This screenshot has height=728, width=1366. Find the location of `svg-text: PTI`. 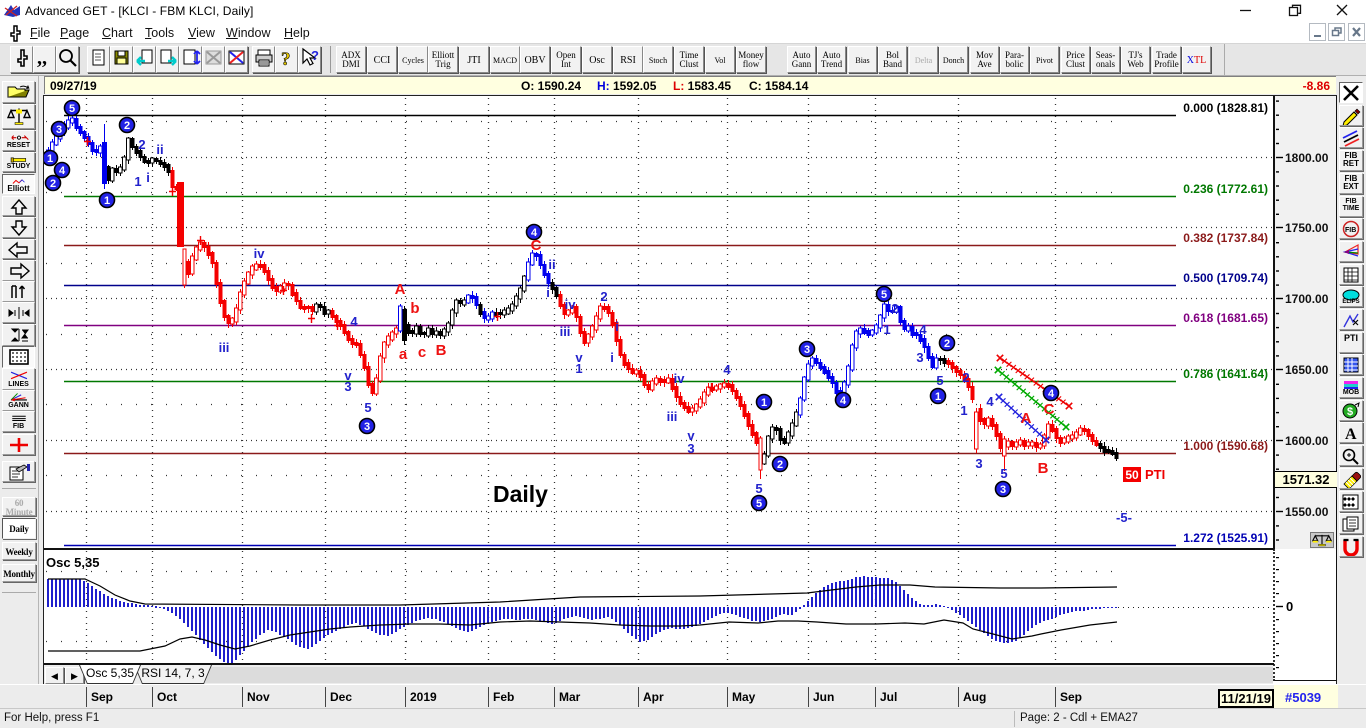

svg-text: PTI is located at coordinates (1155, 474).